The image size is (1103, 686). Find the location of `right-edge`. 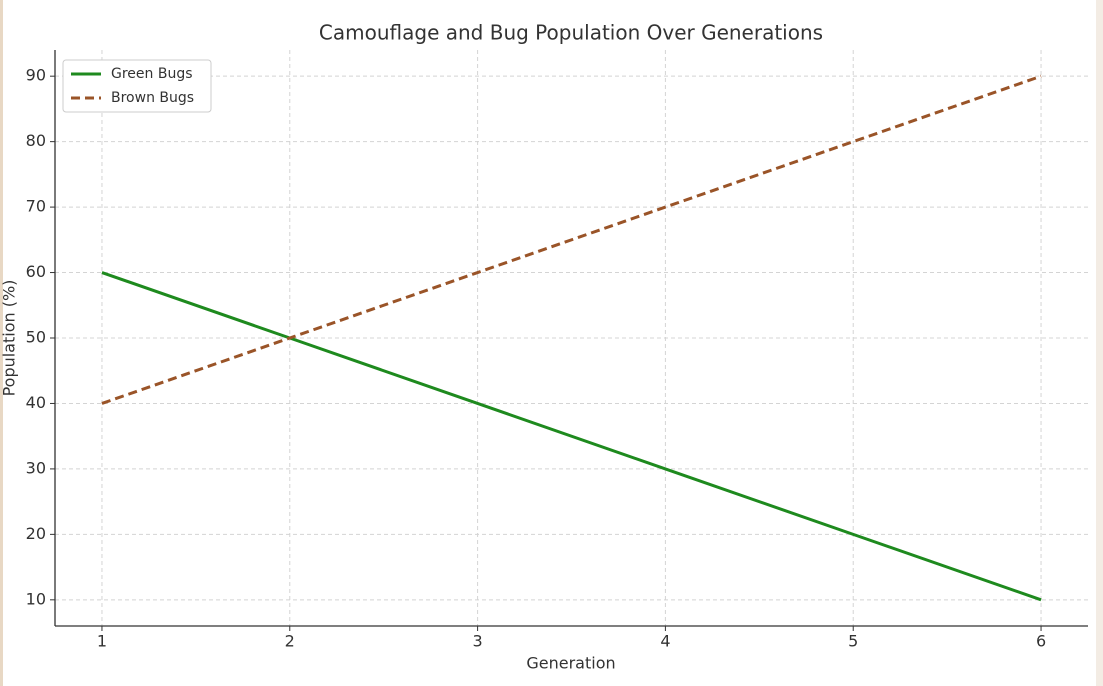

right-edge is located at coordinates (1099, 343).